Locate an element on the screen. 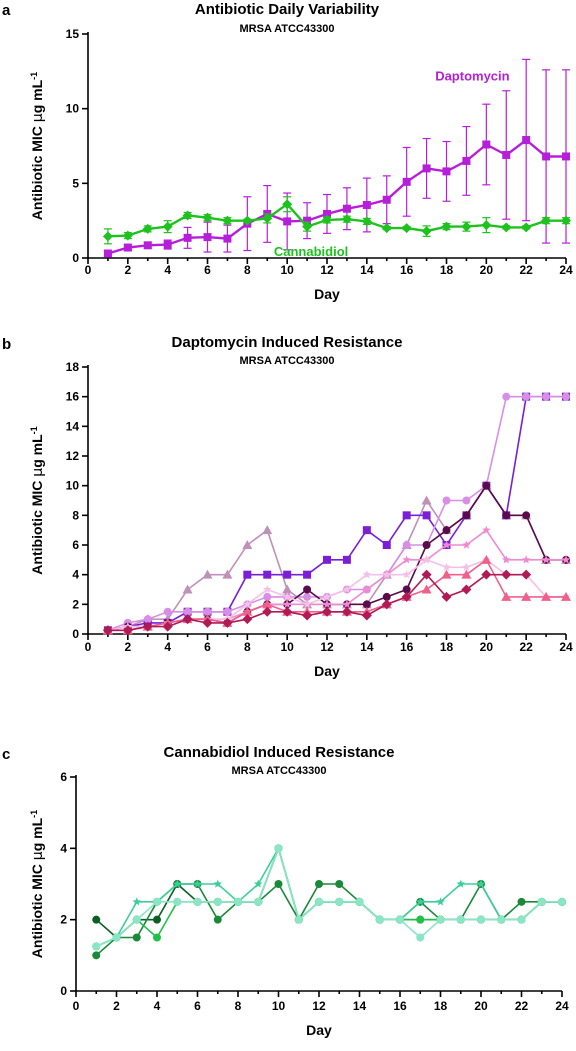 Image resolution: width=576 pixels, height=1051 pixels. x-tick-label: 0 is located at coordinates (88, 647).